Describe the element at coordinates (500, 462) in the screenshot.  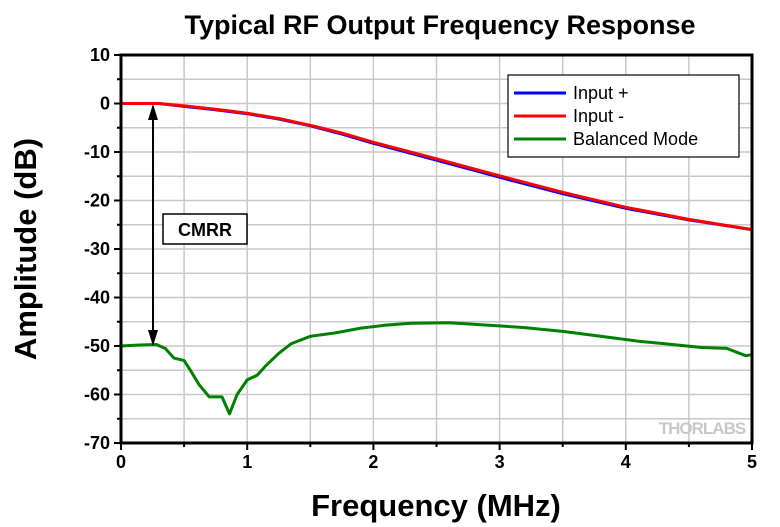
I see `x-tick-label: 3` at that location.